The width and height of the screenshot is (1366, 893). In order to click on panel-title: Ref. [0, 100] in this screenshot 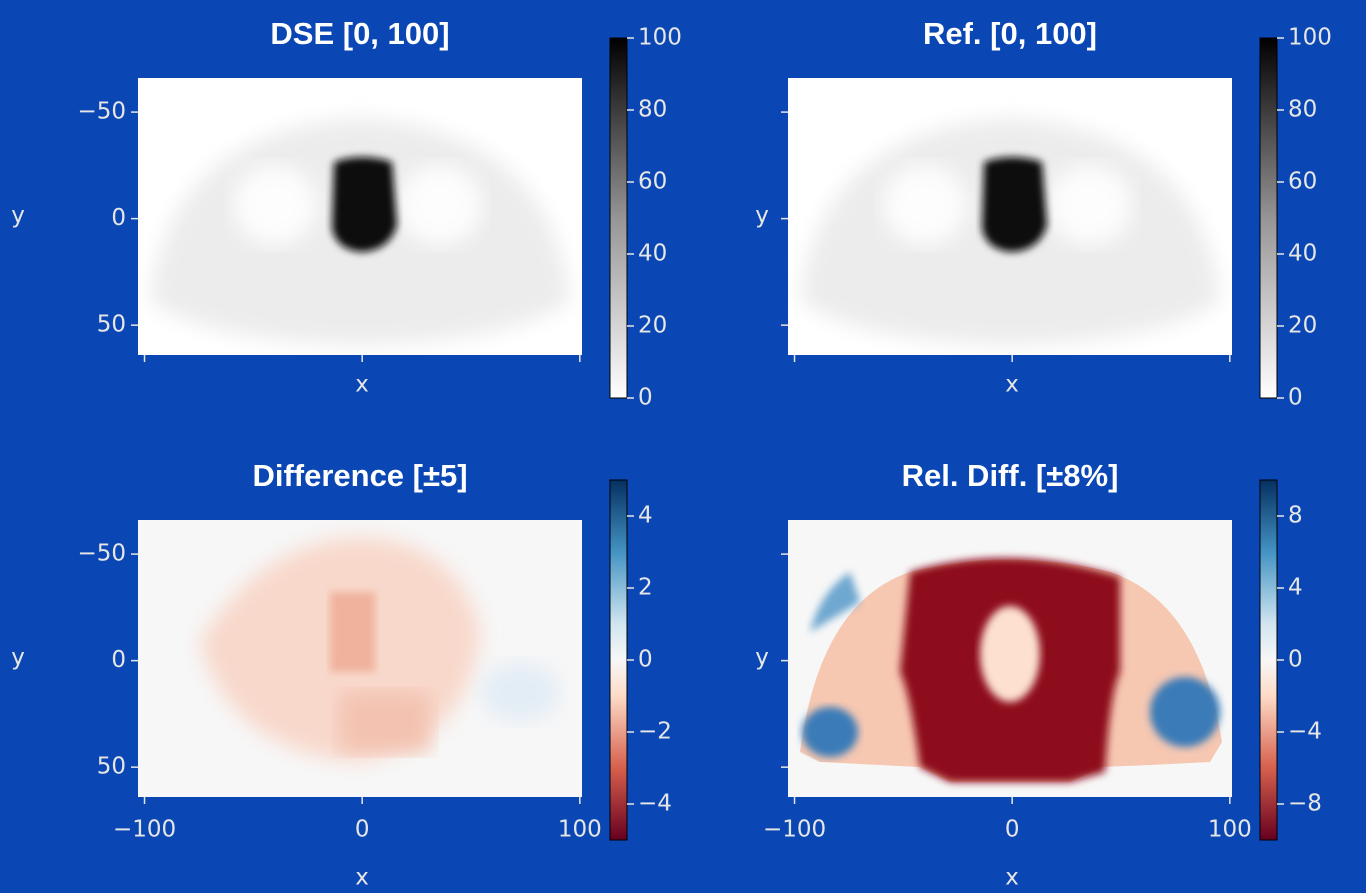, I will do `click(1010, 33)`.